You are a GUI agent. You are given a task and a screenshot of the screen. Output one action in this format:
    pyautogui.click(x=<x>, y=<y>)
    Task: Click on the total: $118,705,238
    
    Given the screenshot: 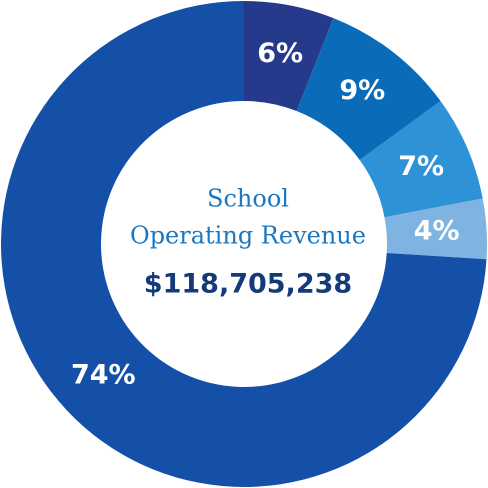 What is the action you would take?
    pyautogui.click(x=248, y=284)
    